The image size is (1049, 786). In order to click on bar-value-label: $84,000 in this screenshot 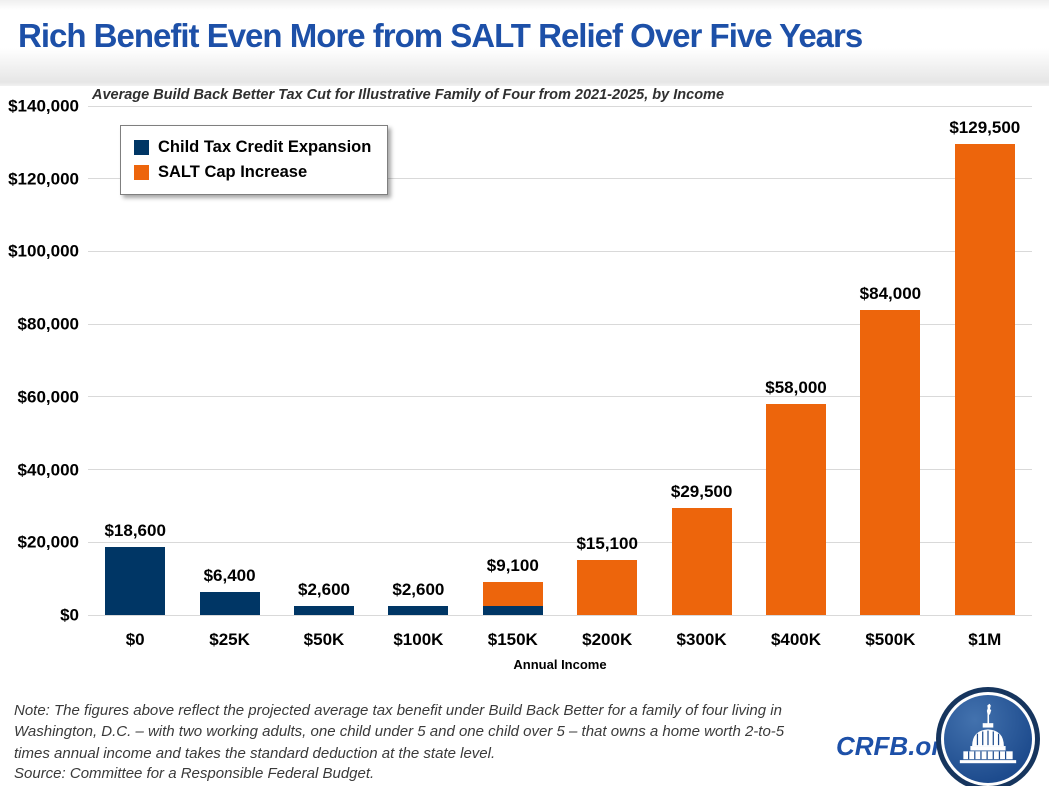, I will do `click(890, 293)`.